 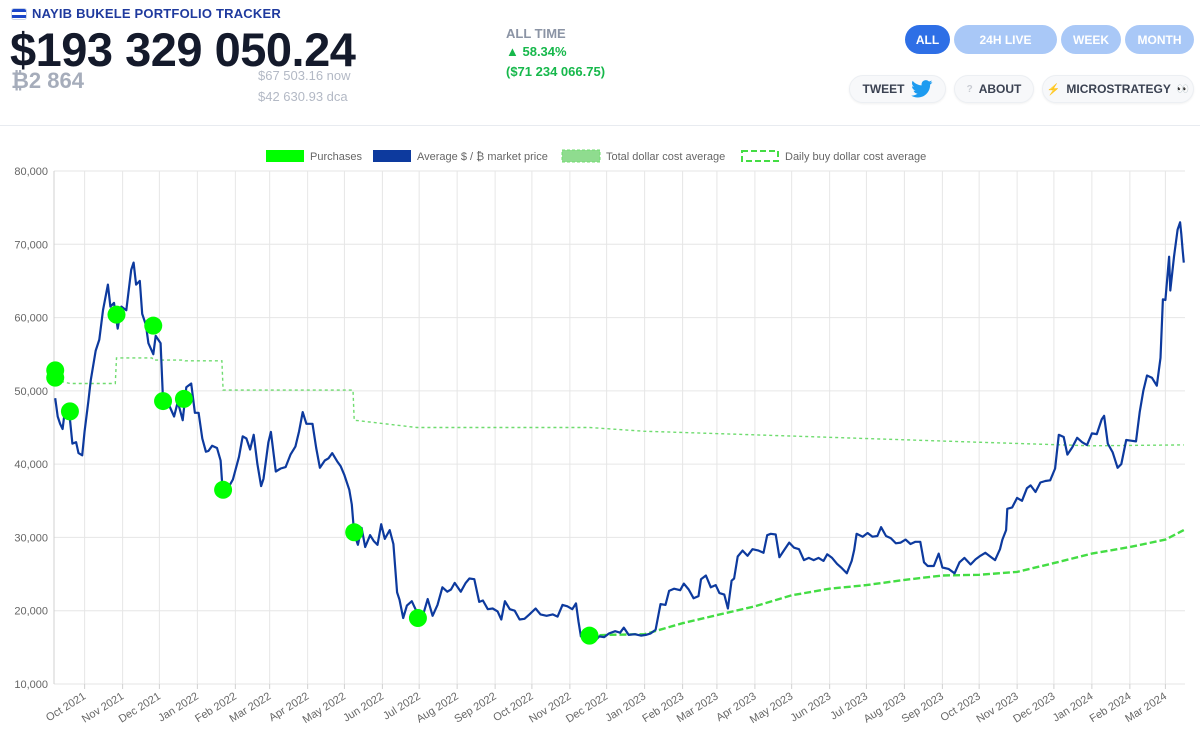 What do you see at coordinates (927, 39) in the screenshot?
I see `range-all-button: ALL` at bounding box center [927, 39].